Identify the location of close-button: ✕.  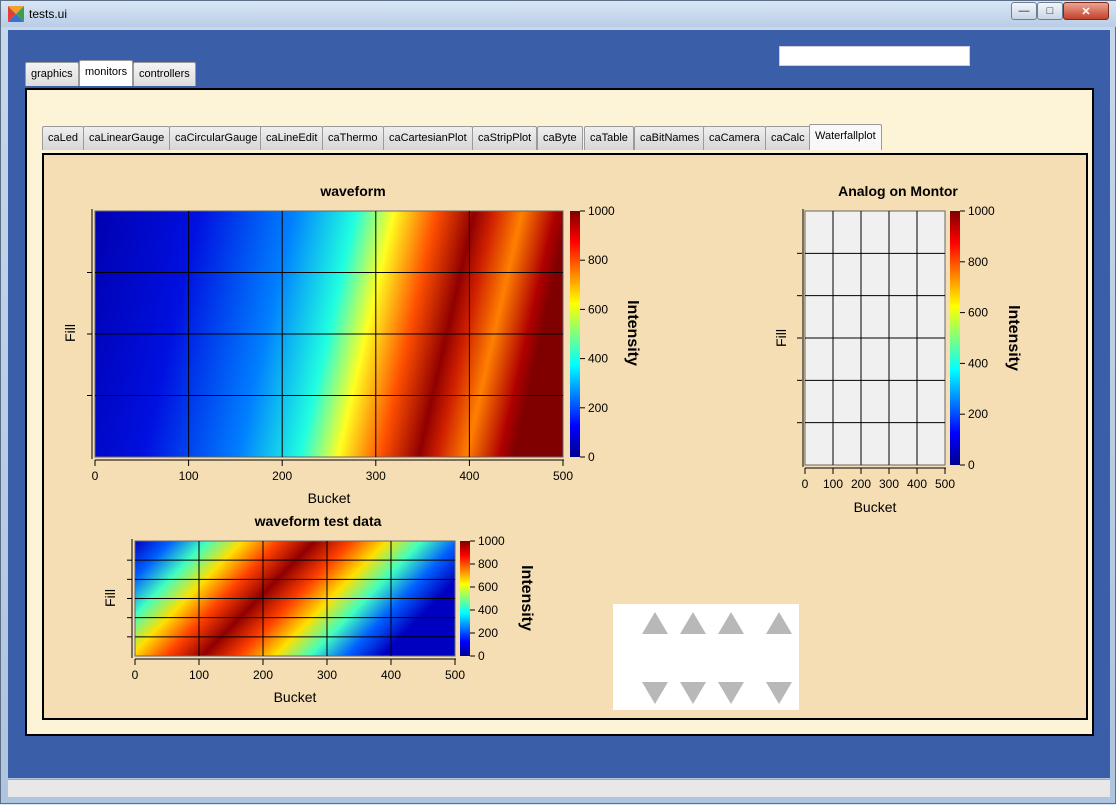
(1086, 11).